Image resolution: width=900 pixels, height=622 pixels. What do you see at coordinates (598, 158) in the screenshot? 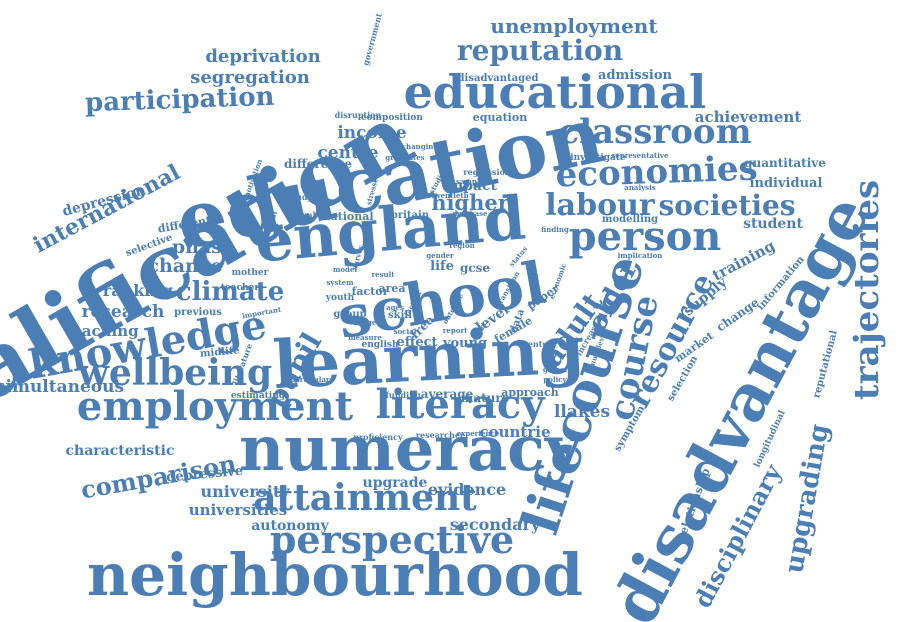
I see `word-investigate: investigate` at bounding box center [598, 158].